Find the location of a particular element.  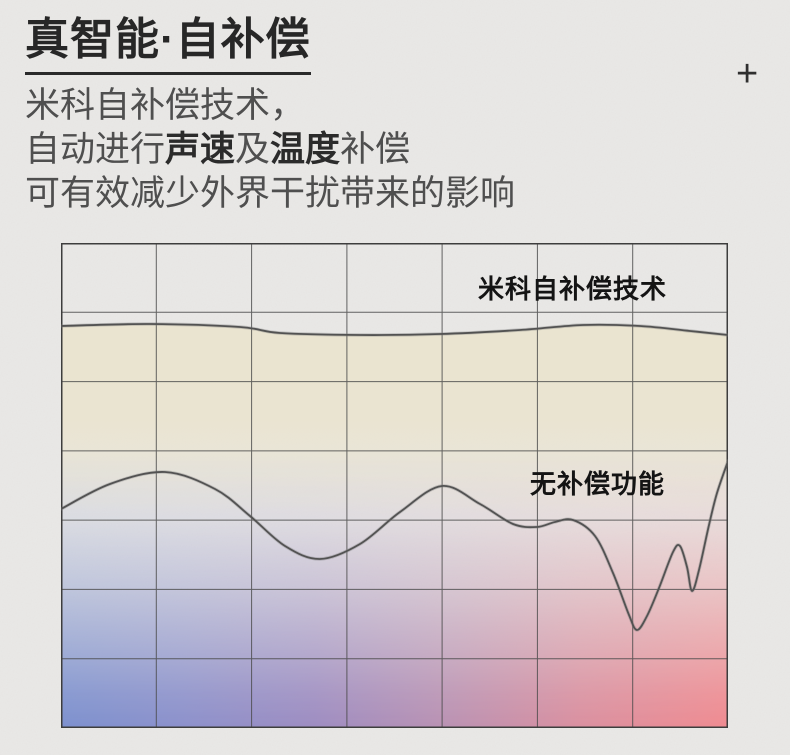

subtitle-line-2-segment: 及 is located at coordinates (253, 149).